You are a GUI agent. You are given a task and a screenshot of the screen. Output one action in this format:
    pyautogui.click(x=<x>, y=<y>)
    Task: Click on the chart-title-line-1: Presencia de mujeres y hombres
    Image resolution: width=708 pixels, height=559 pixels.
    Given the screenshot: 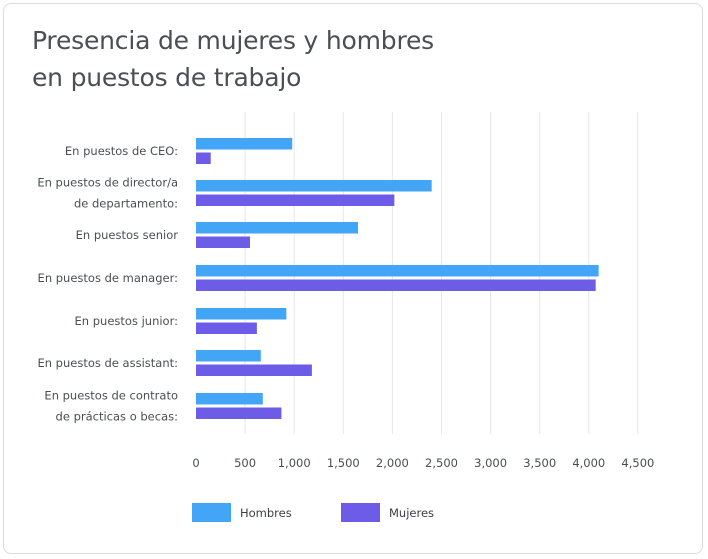 What is the action you would take?
    pyautogui.click(x=233, y=40)
    